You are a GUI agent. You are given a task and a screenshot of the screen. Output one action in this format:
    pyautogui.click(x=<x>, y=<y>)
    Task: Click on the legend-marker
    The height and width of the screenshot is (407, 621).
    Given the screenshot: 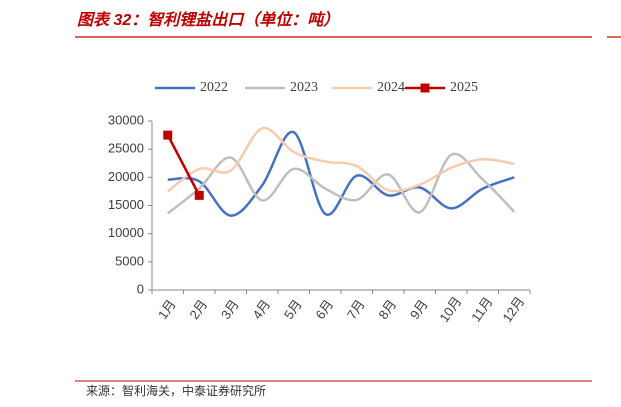 What is the action you would take?
    pyautogui.click(x=425, y=88)
    